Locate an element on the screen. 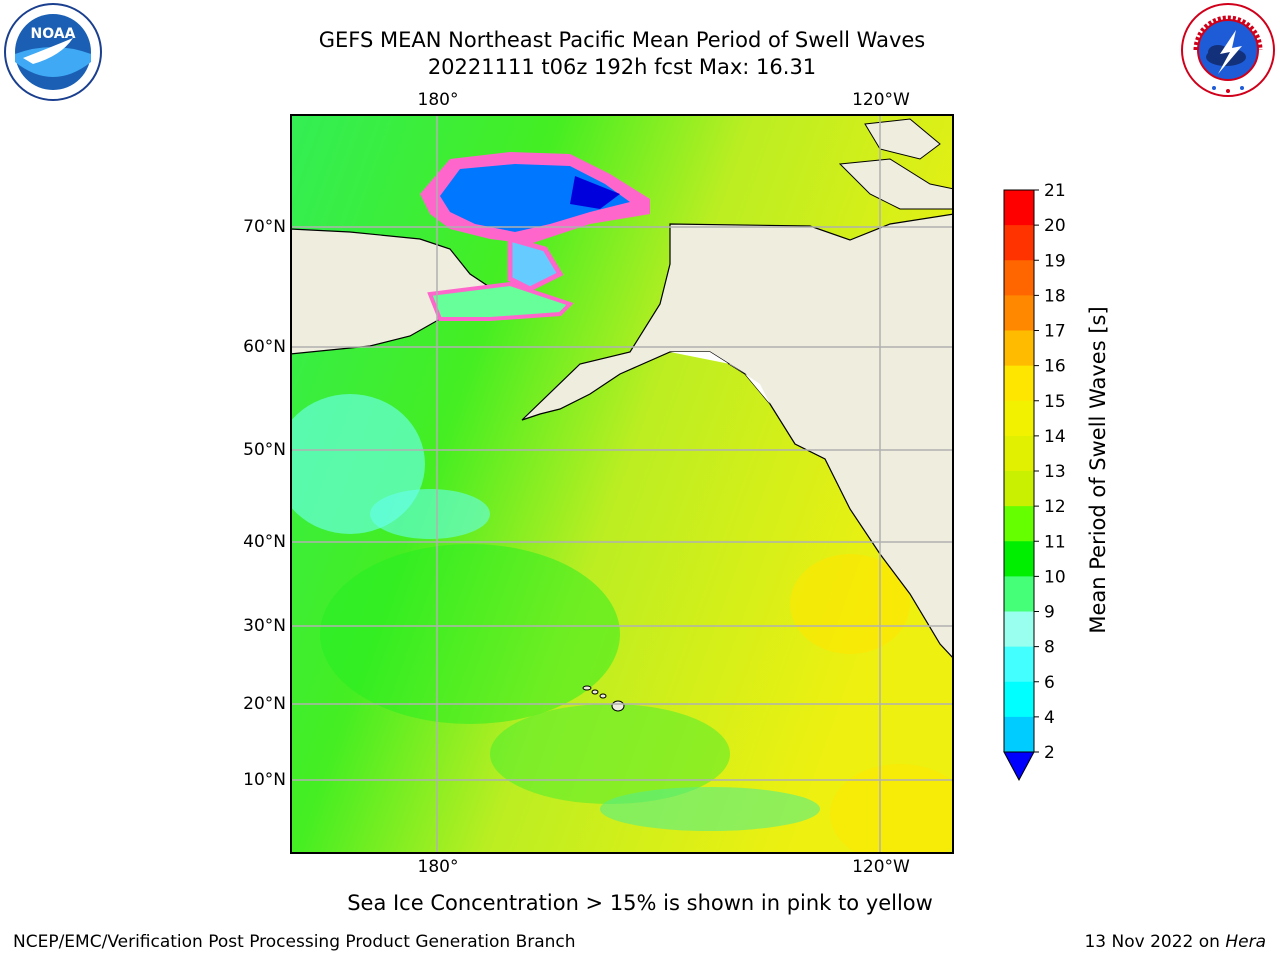 The height and width of the screenshot is (960, 1280). footer-date: 13 Nov 2022 on Hera is located at coordinates (1175, 942).